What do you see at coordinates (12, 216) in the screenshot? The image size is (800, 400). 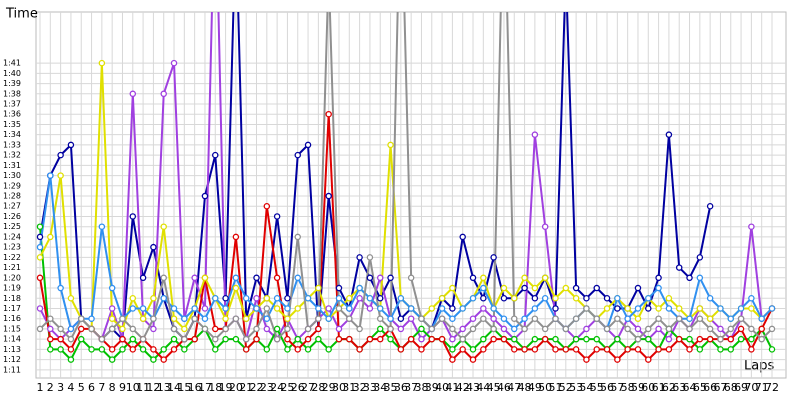 I see `y-tick-label: 1:26` at bounding box center [12, 216].